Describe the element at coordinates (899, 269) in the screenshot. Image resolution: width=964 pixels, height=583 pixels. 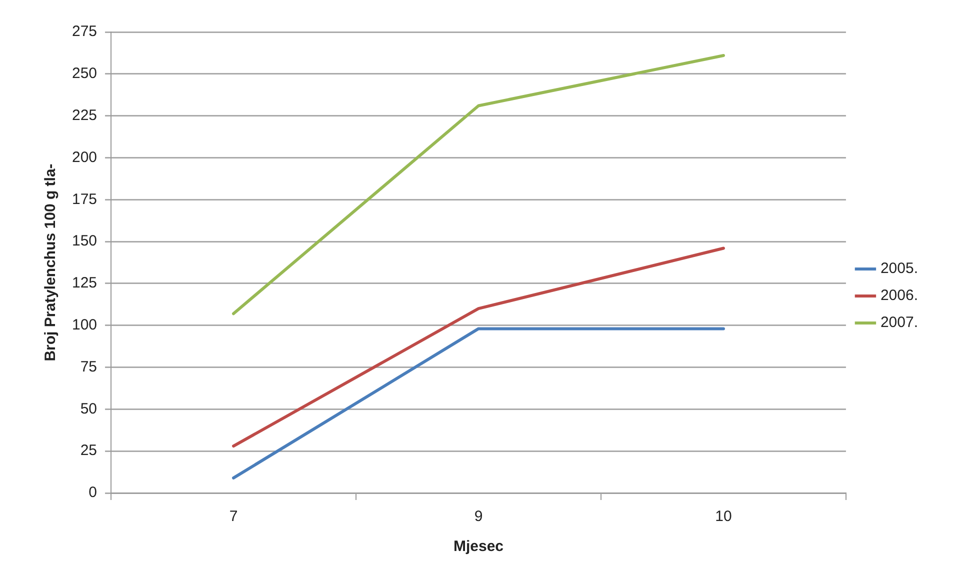
I see `legend-label: 2005.` at that location.